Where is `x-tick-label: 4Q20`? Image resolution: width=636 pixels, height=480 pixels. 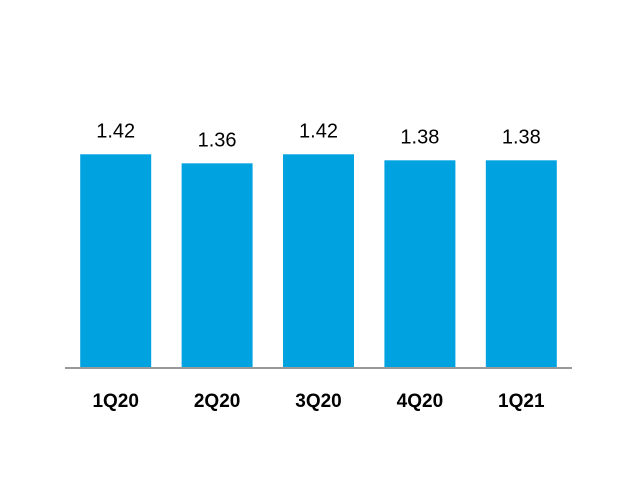 x-tick-label: 4Q20 is located at coordinates (420, 401).